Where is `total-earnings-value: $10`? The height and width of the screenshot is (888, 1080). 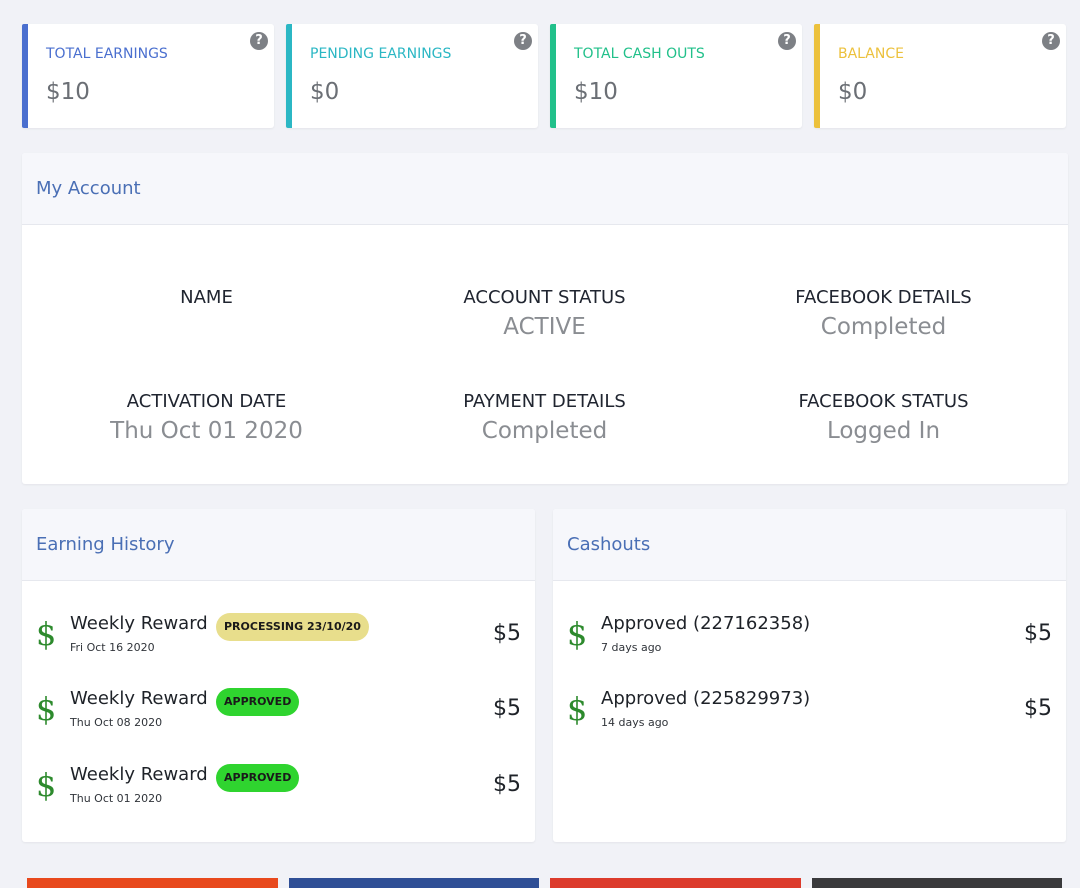
total-earnings-value: $10 is located at coordinates (68, 92).